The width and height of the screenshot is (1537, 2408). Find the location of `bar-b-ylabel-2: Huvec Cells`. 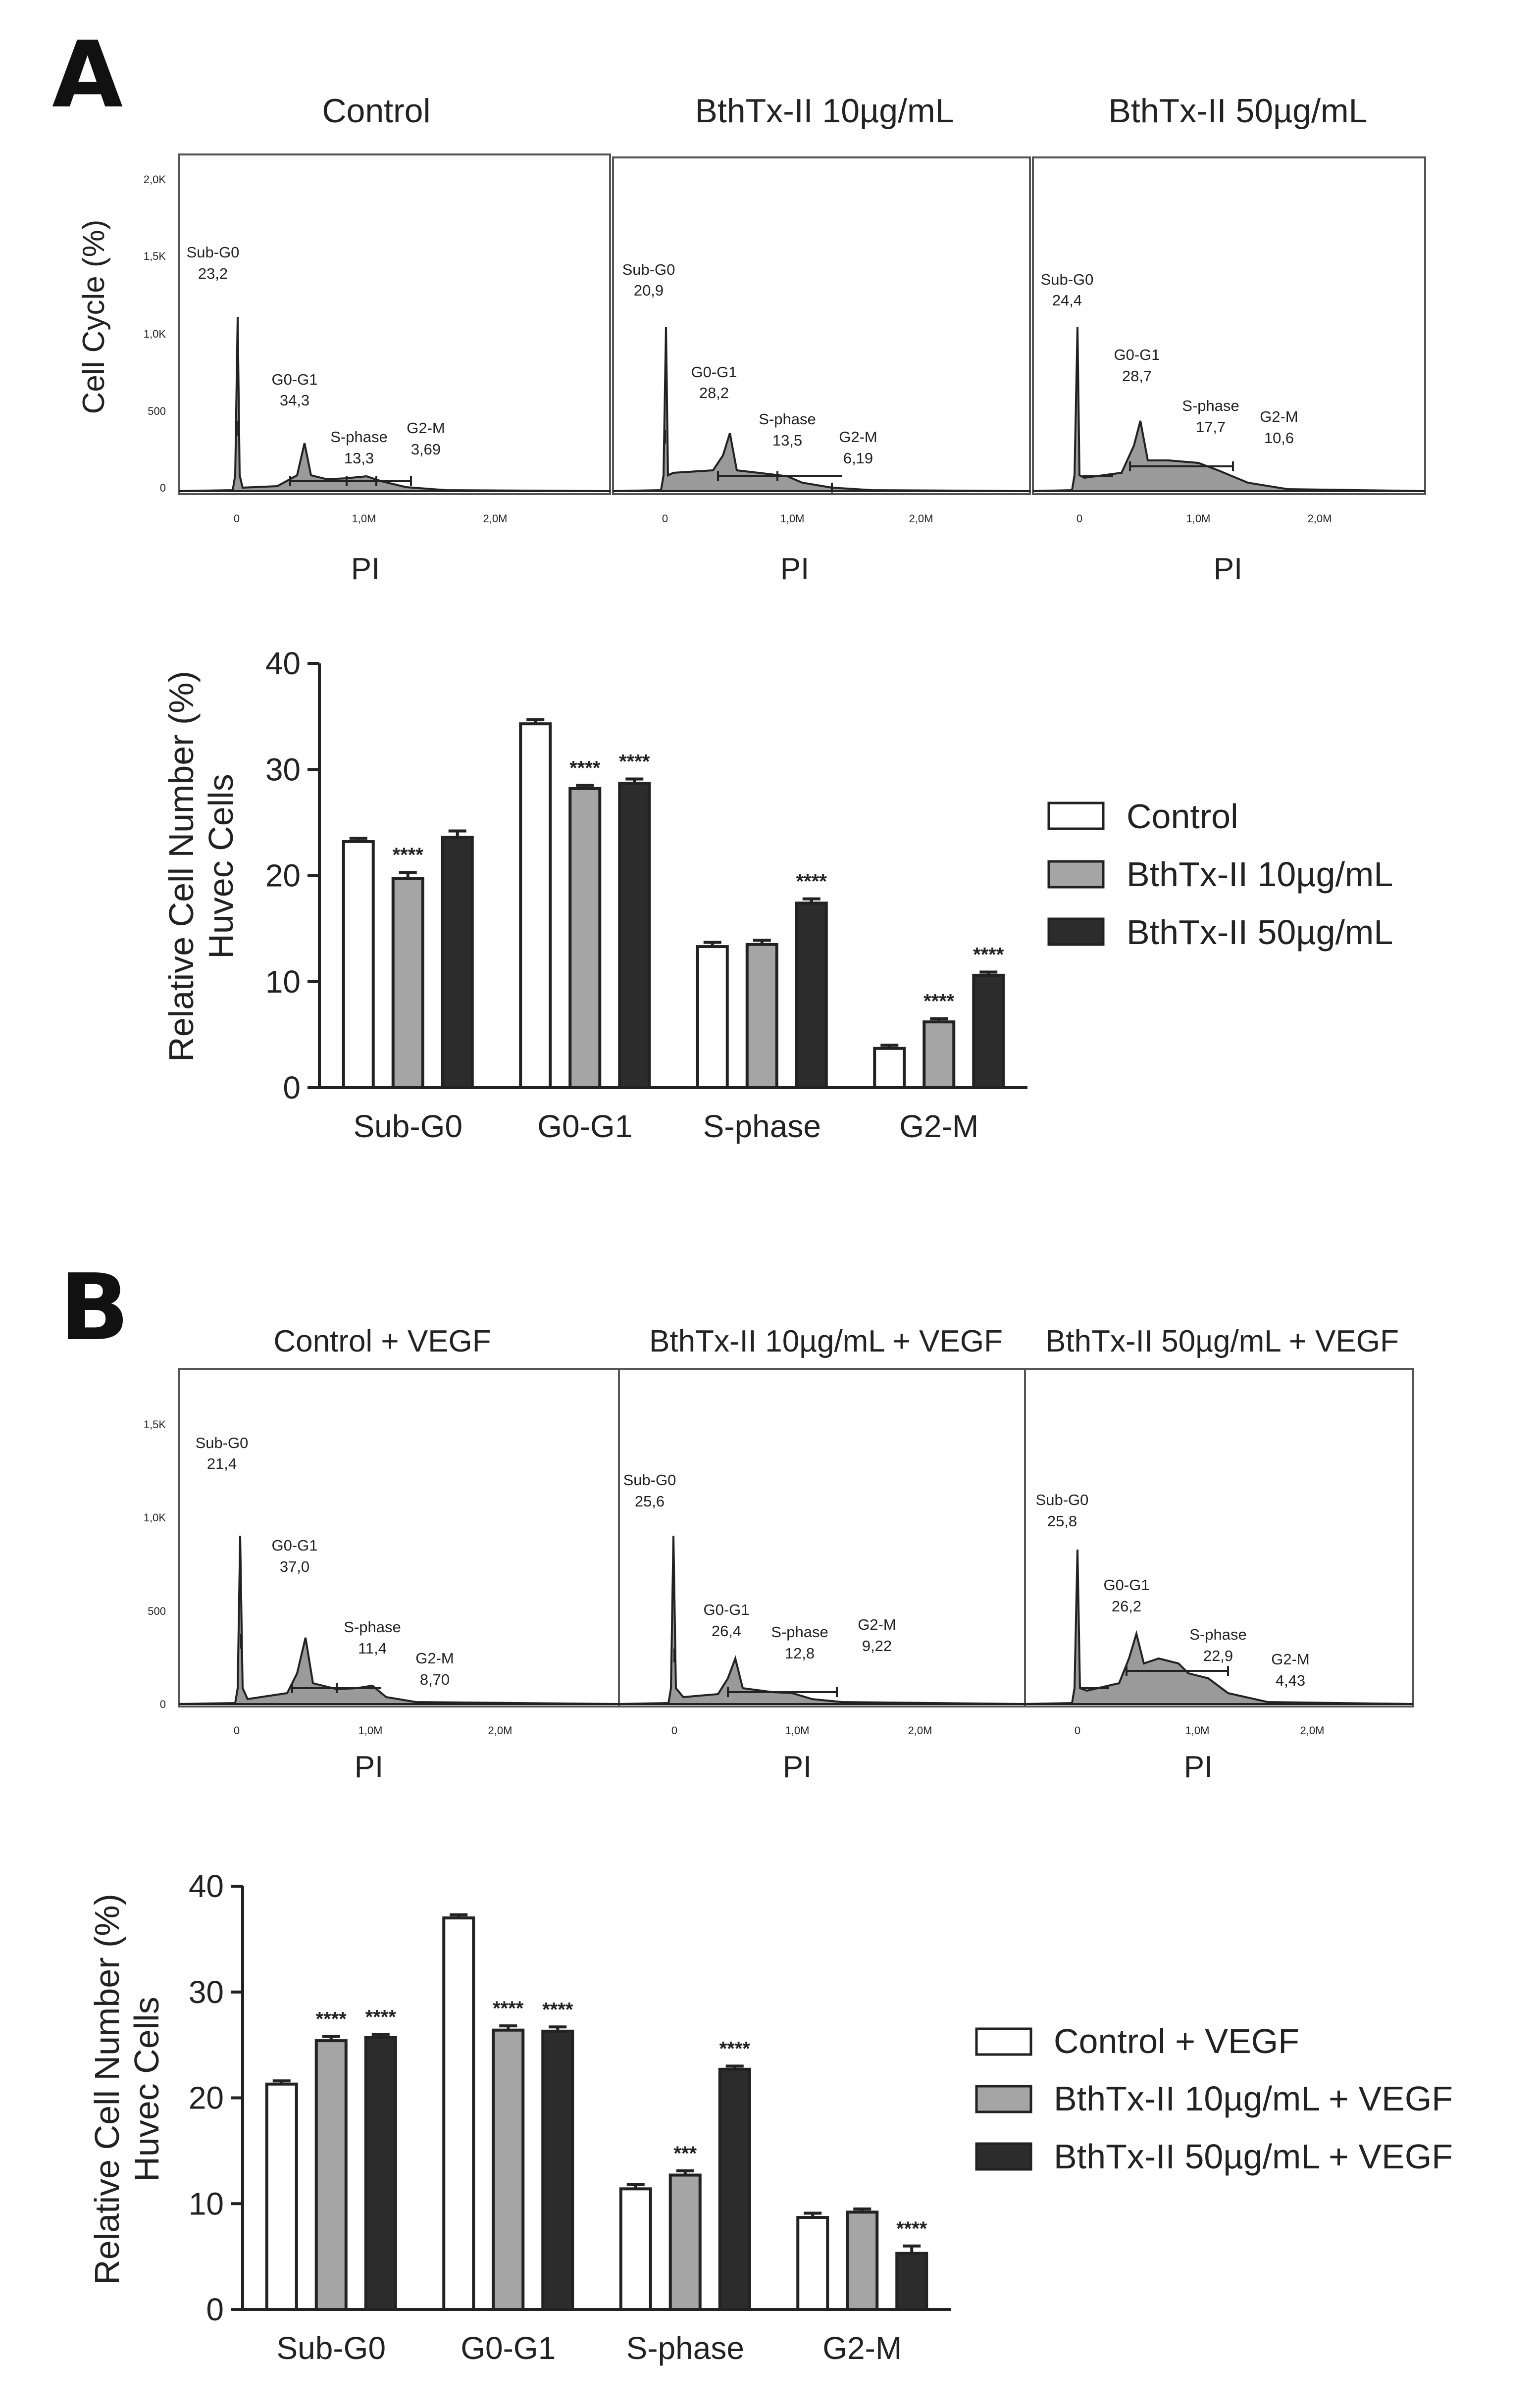

bar-b-ylabel-2: Huvec Cells is located at coordinates (146, 2089).